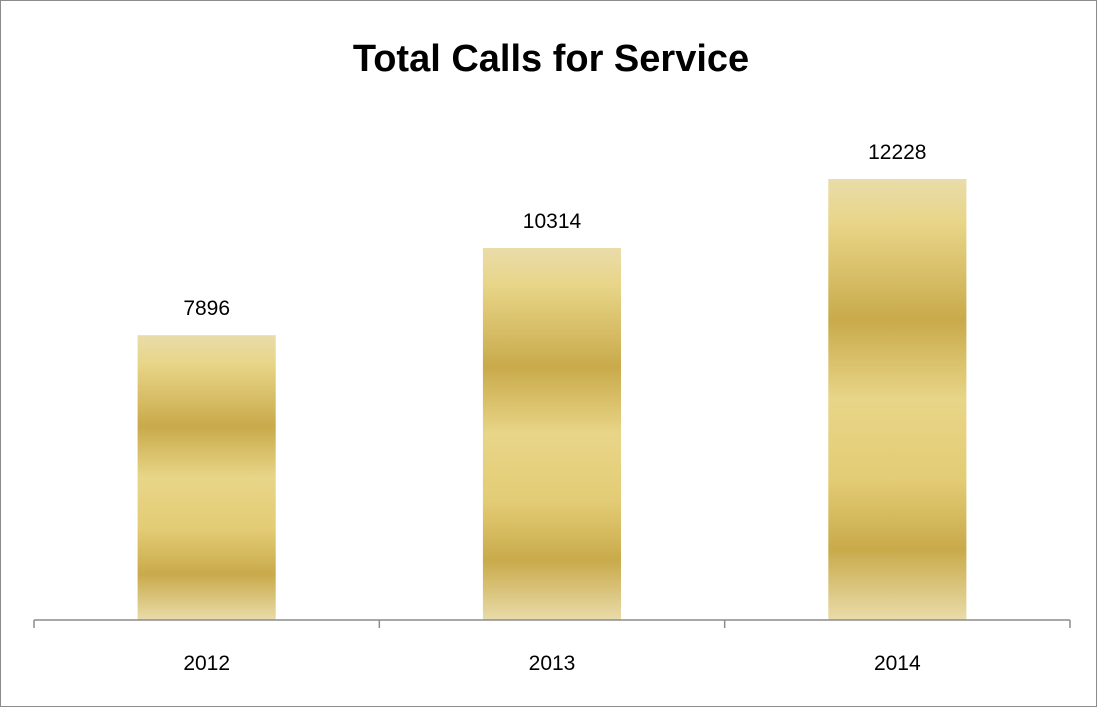 The image size is (1097, 707). I want to click on x-axis: 2012 2013 2014, so click(552, 647).